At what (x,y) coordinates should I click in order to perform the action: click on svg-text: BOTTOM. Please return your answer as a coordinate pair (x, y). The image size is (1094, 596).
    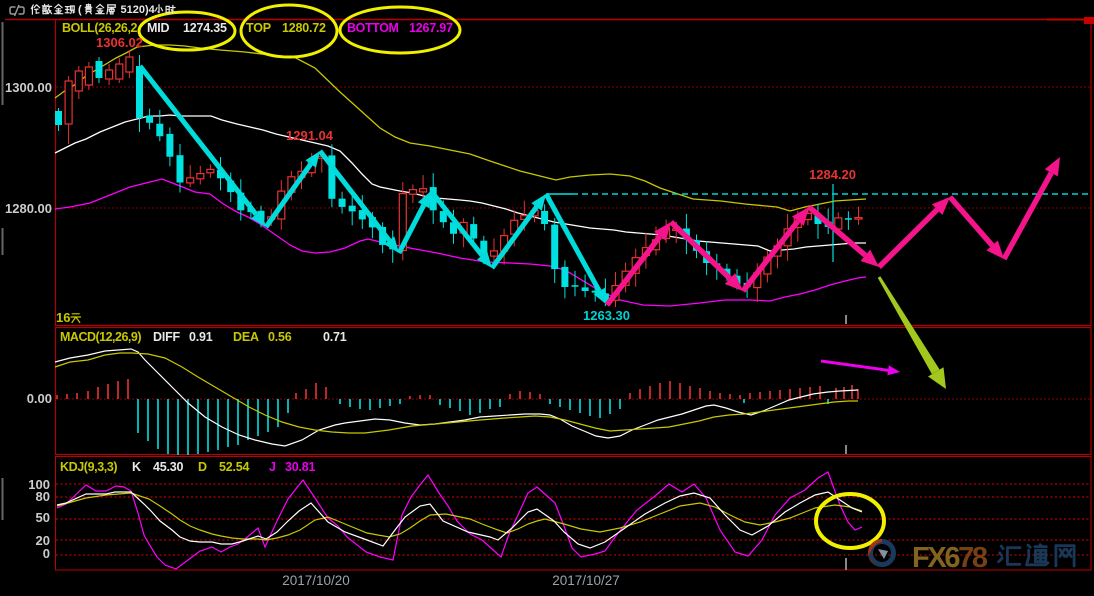
    Looking at the image, I should click on (373, 28).